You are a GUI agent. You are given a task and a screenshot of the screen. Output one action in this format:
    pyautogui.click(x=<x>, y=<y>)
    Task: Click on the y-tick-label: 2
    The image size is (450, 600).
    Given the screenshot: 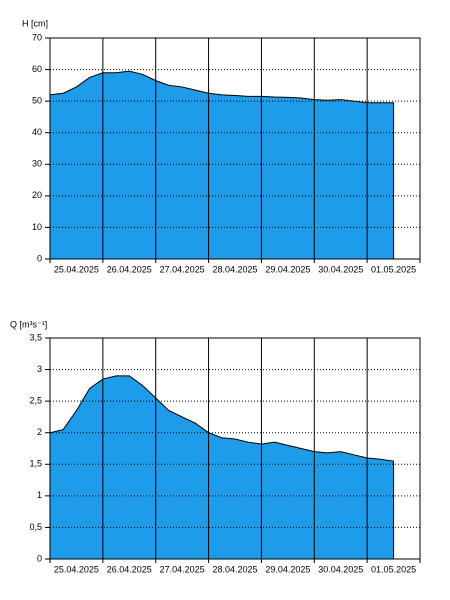 What is the action you would take?
    pyautogui.click(x=39, y=432)
    